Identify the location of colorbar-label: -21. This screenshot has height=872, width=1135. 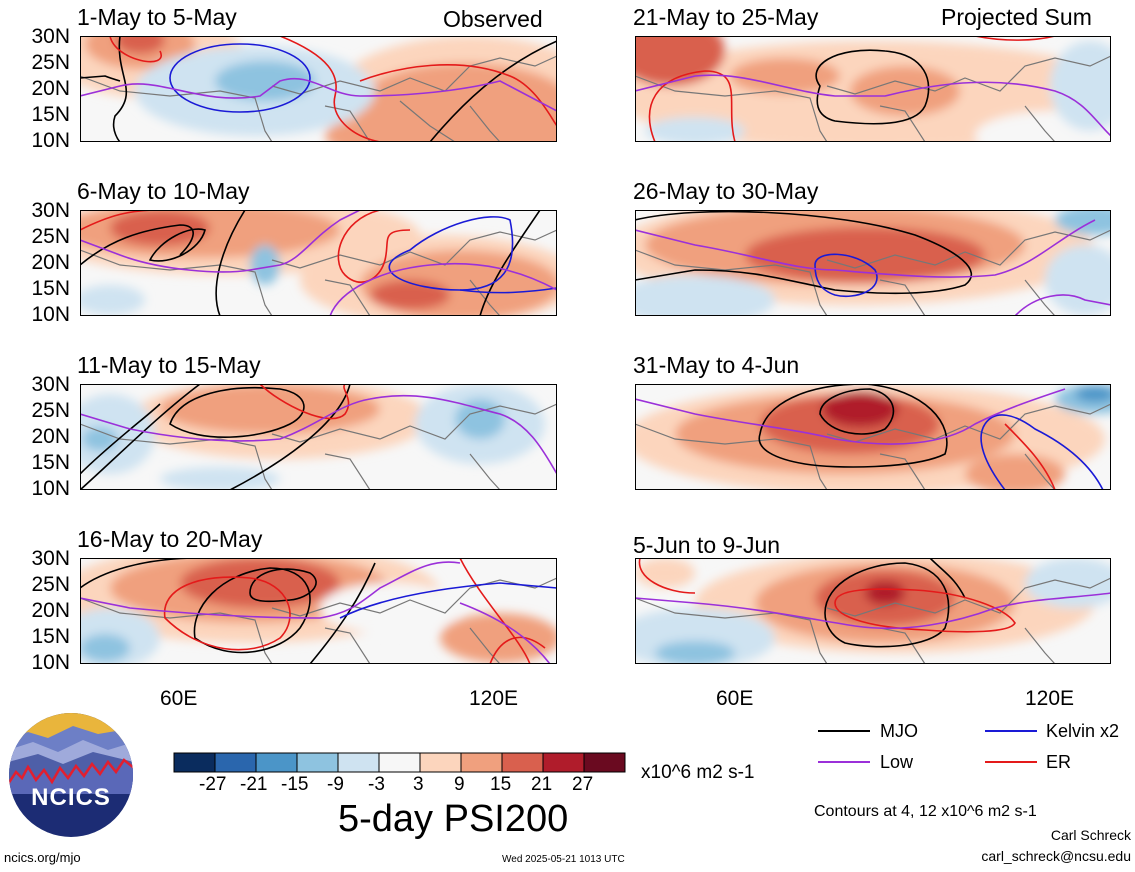
(254, 784).